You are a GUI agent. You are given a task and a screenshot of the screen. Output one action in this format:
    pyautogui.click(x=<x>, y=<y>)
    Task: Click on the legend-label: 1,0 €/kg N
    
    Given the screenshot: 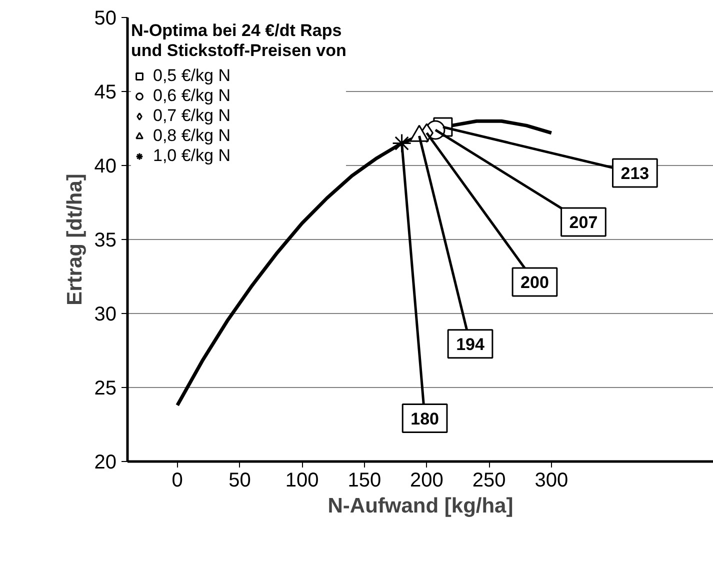 What is the action you would take?
    pyautogui.click(x=191, y=156)
    